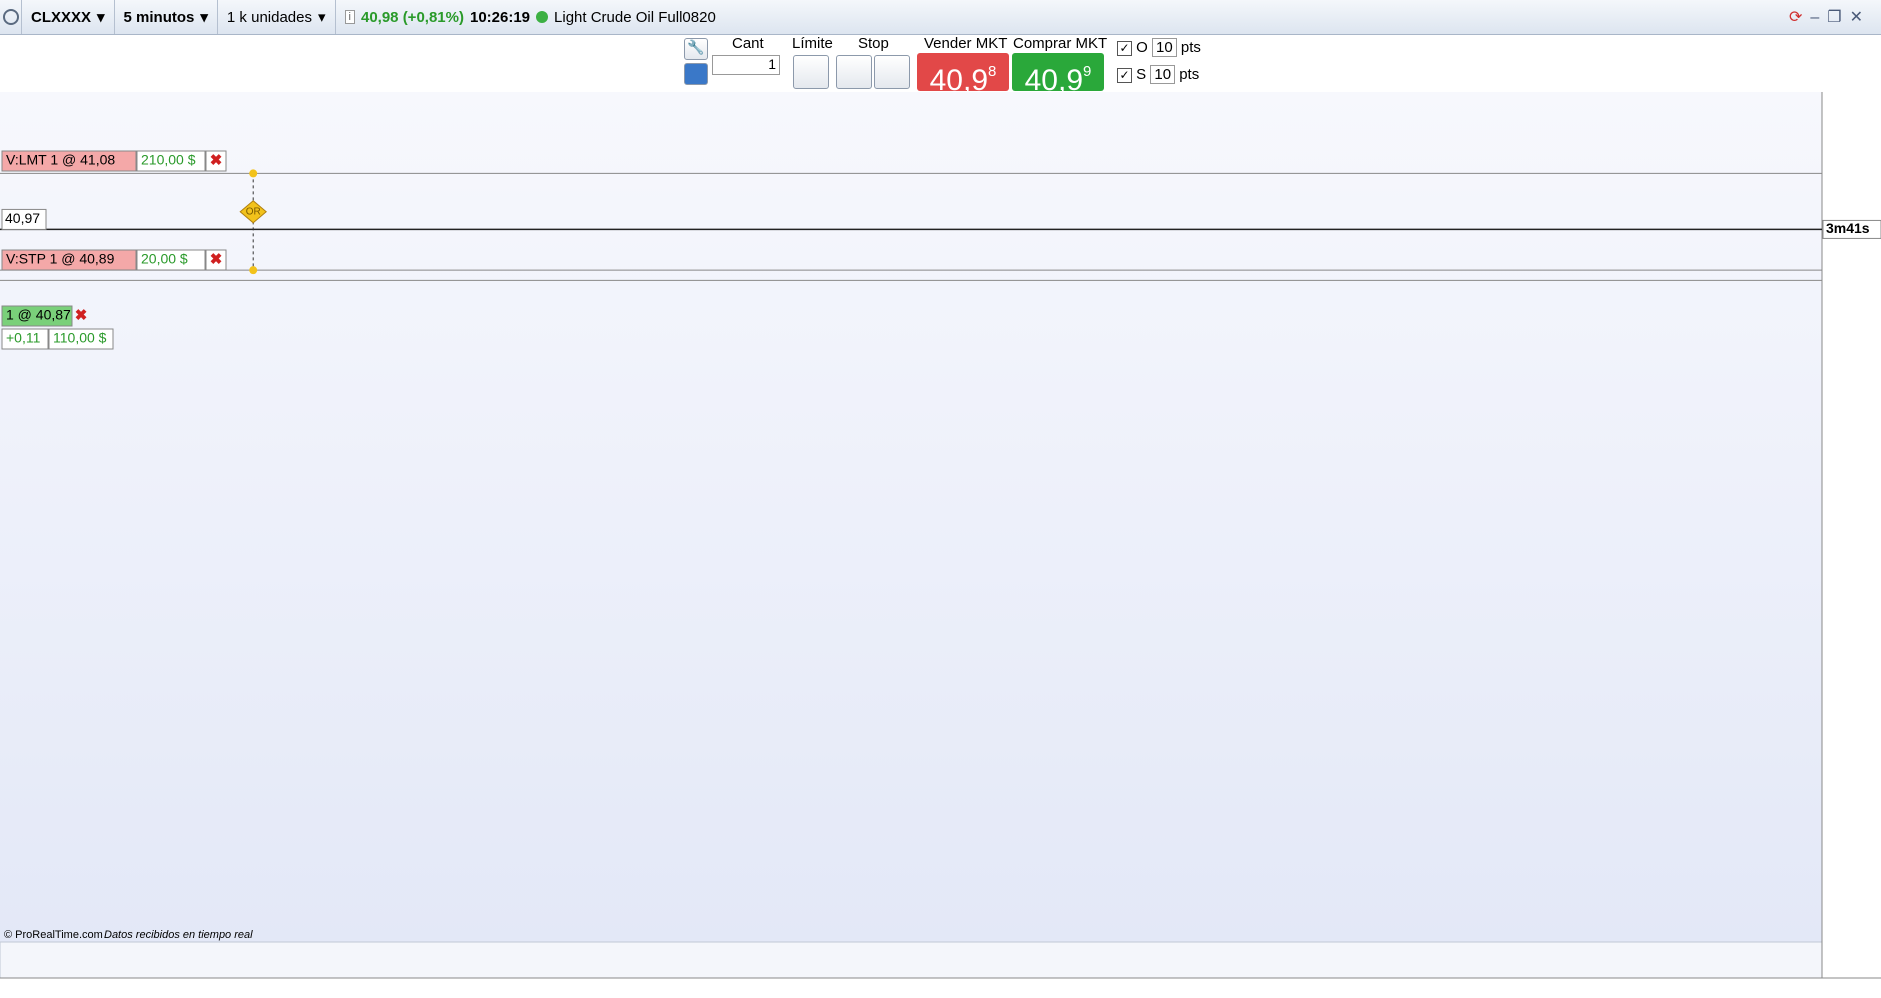 Image resolution: width=1881 pixels, height=998 pixels. What do you see at coordinates (696, 74) in the screenshot?
I see `keyboard-button` at bounding box center [696, 74].